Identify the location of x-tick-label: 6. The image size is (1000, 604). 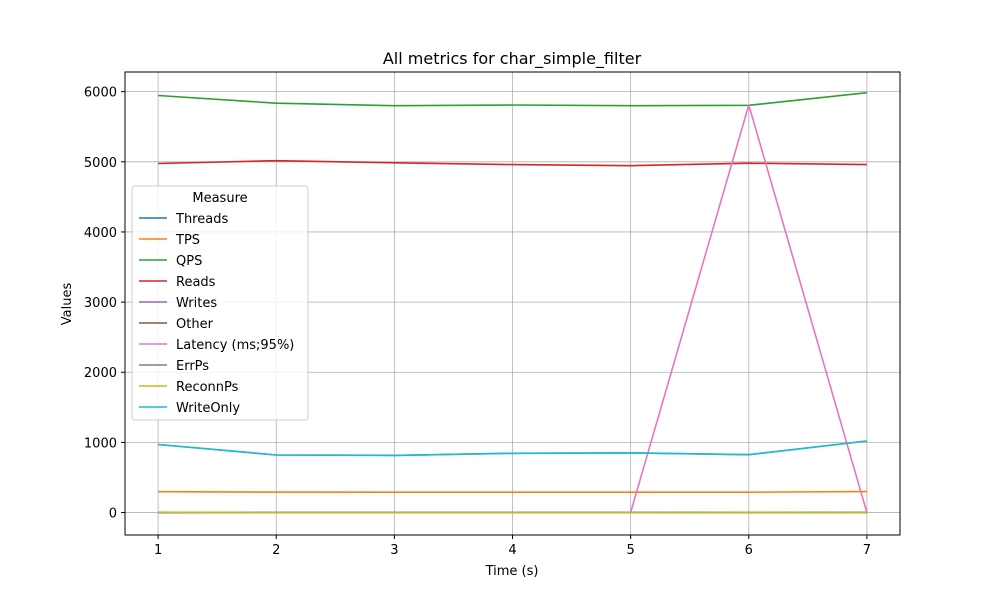
(749, 550).